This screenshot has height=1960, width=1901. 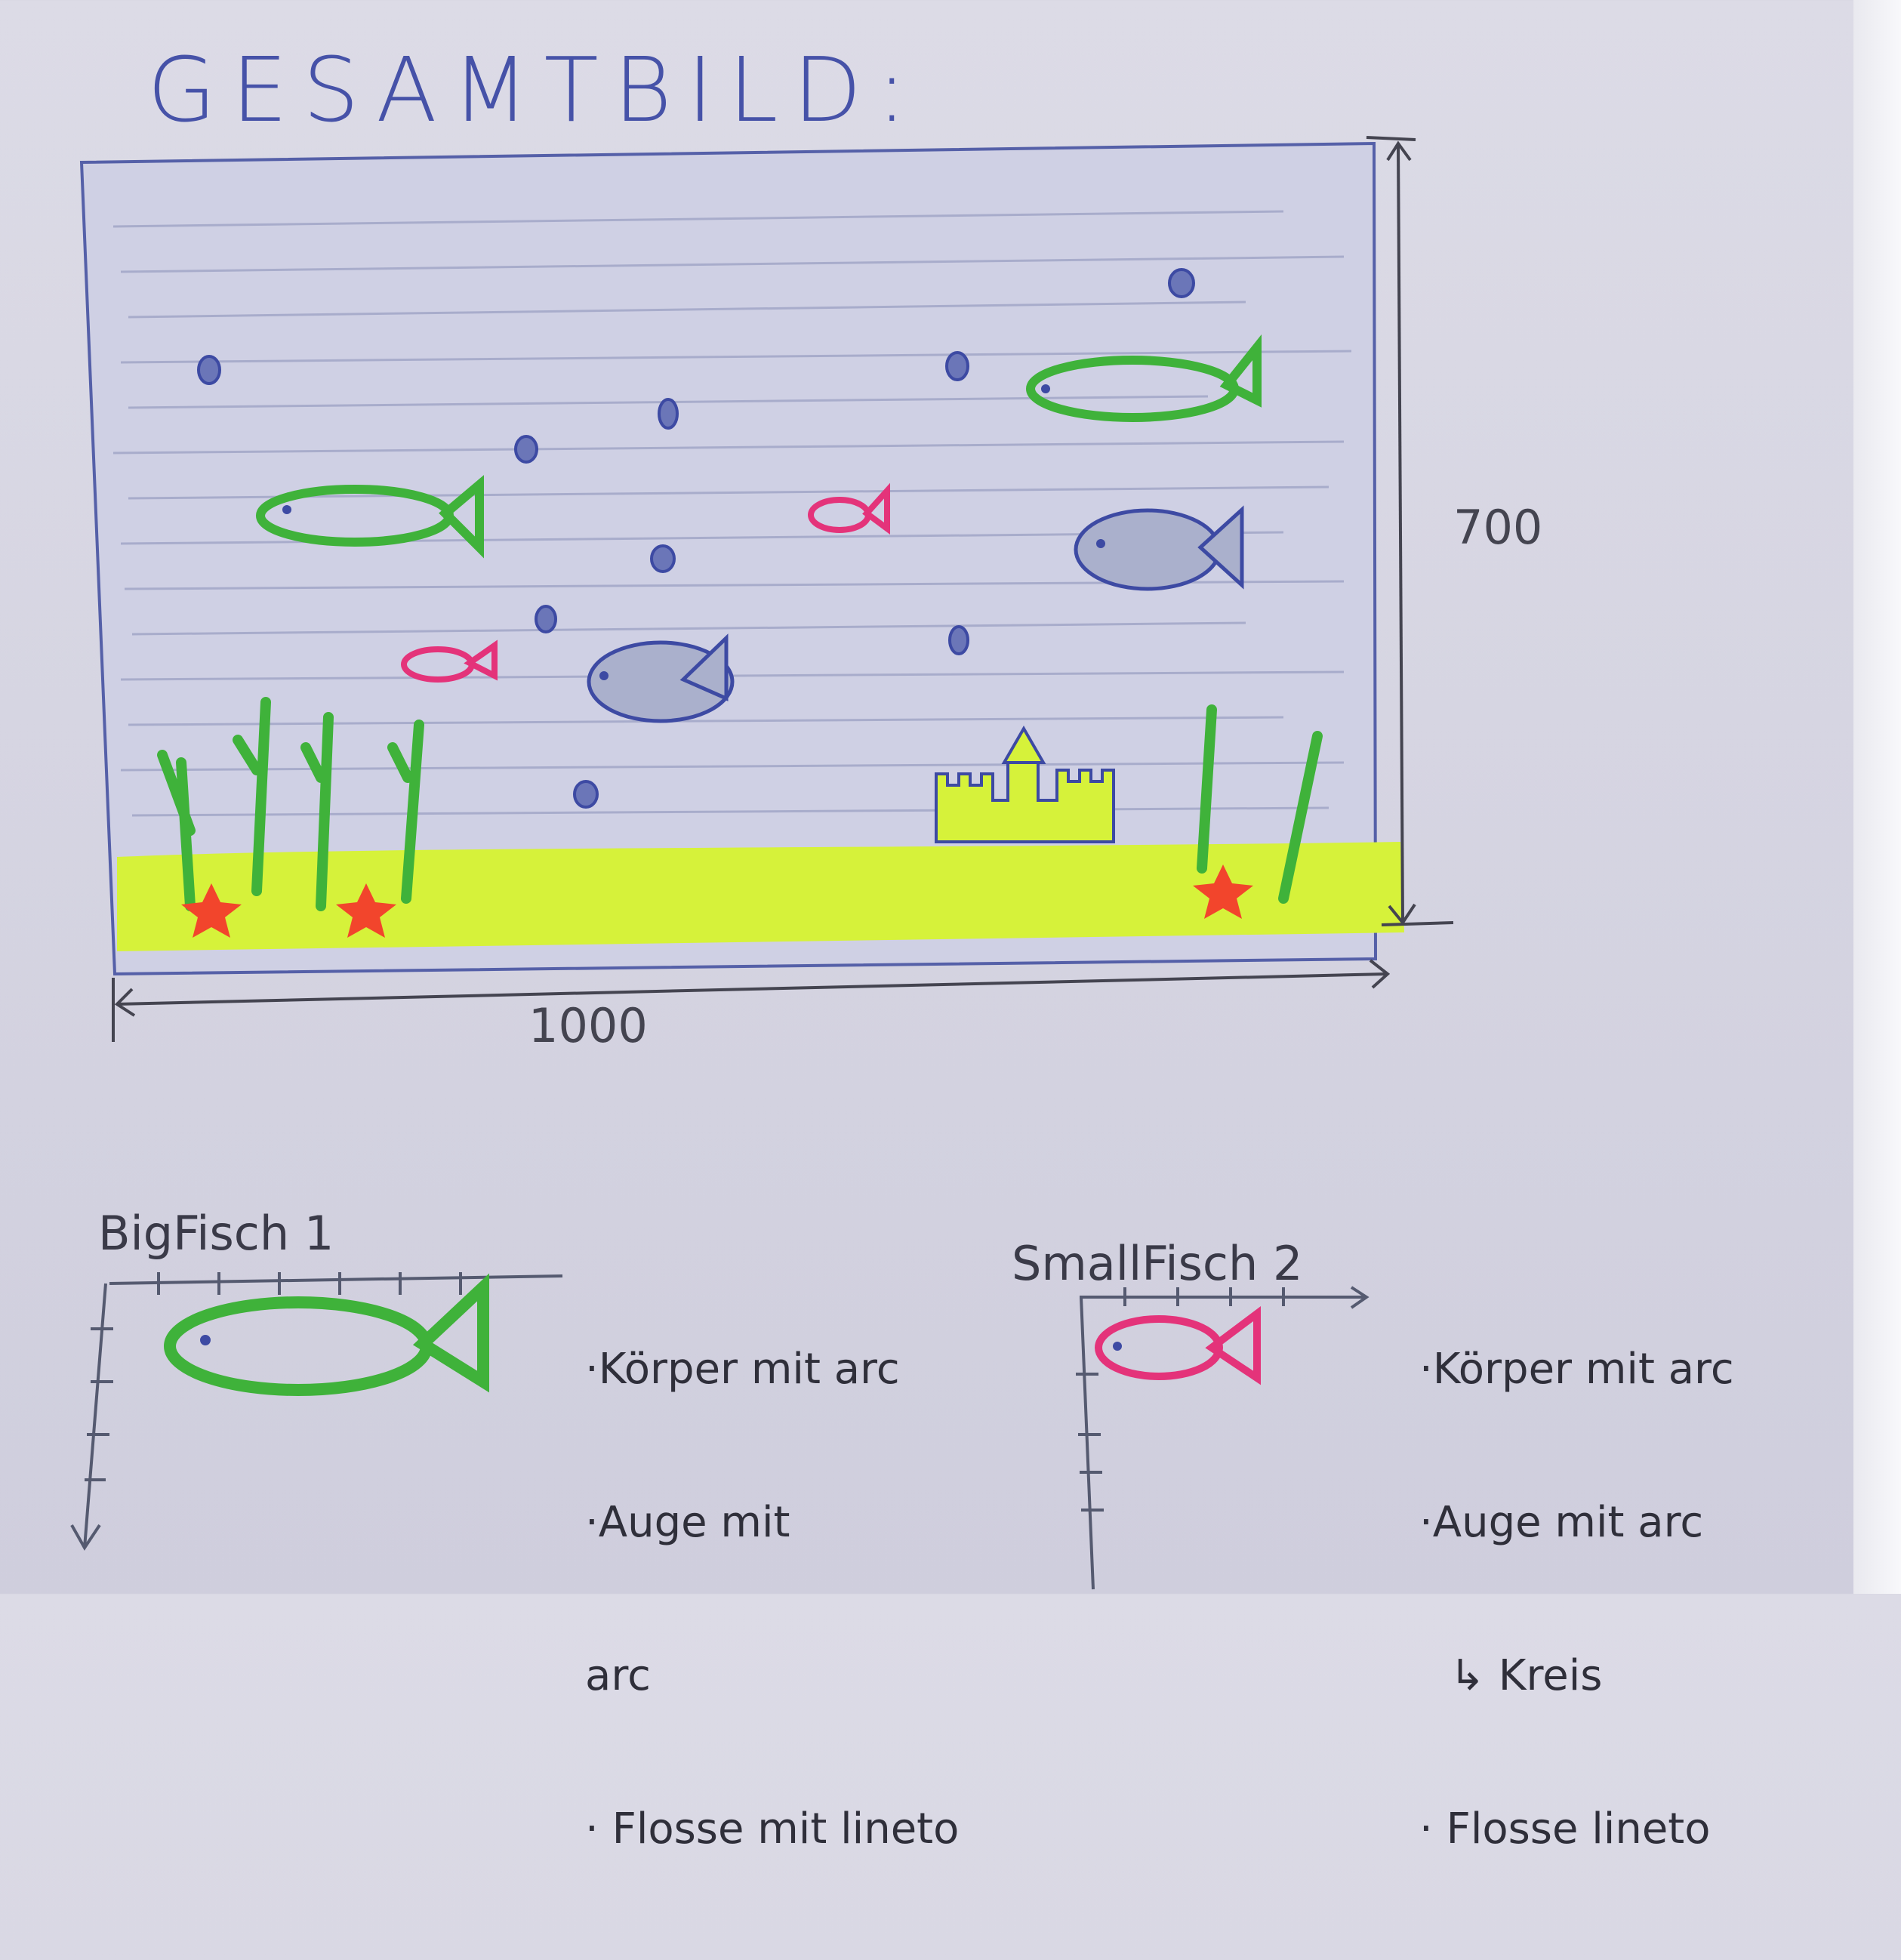 What do you see at coordinates (687, 1522) in the screenshot?
I see `big-fish-note-eye: ·Auge mit` at bounding box center [687, 1522].